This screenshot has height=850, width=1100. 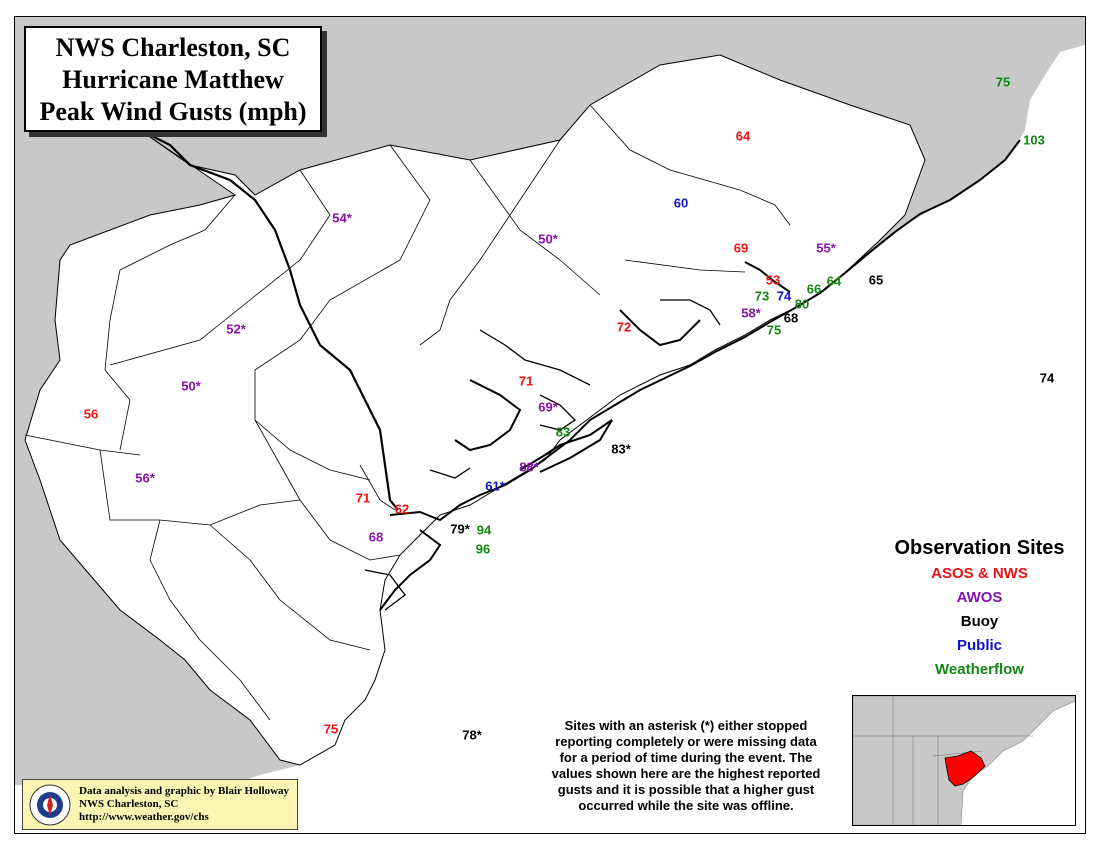 What do you see at coordinates (1034, 140) in the screenshot?
I see `wind-gust-label: 103` at bounding box center [1034, 140].